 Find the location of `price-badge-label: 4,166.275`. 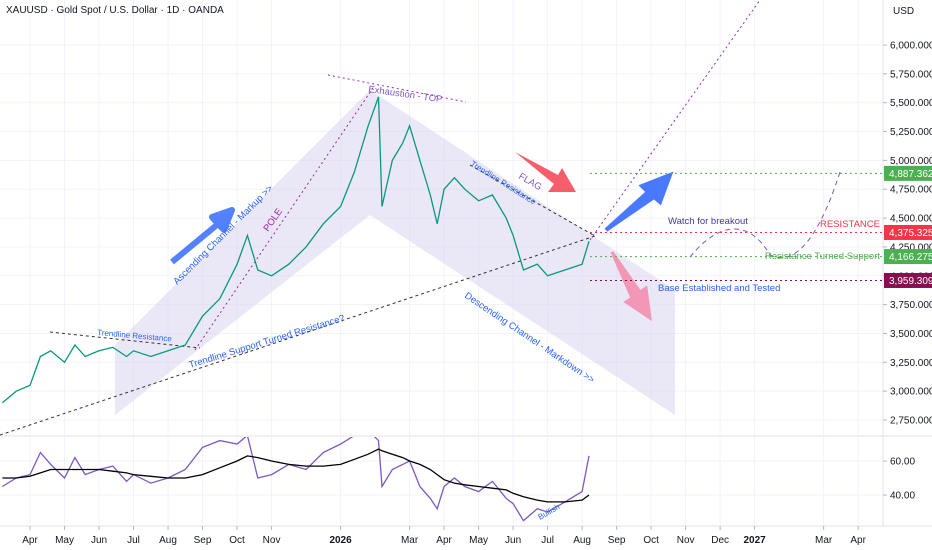

price-badge-label: 4,166.275 is located at coordinates (910, 257).